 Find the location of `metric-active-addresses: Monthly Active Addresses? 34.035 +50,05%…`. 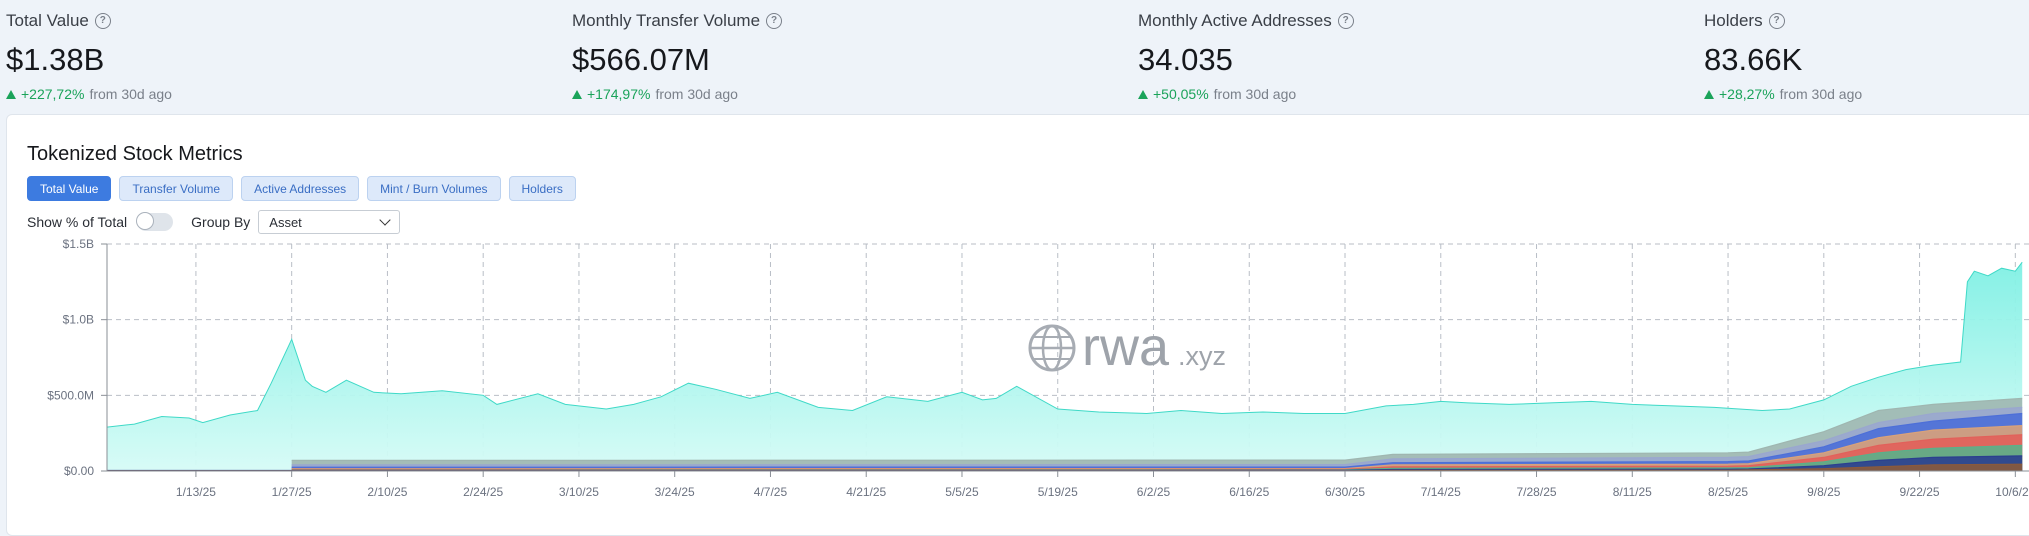

metric-active-addresses: Monthly Active Addresses? 34.035 +50,05%… is located at coordinates (1246, 56).